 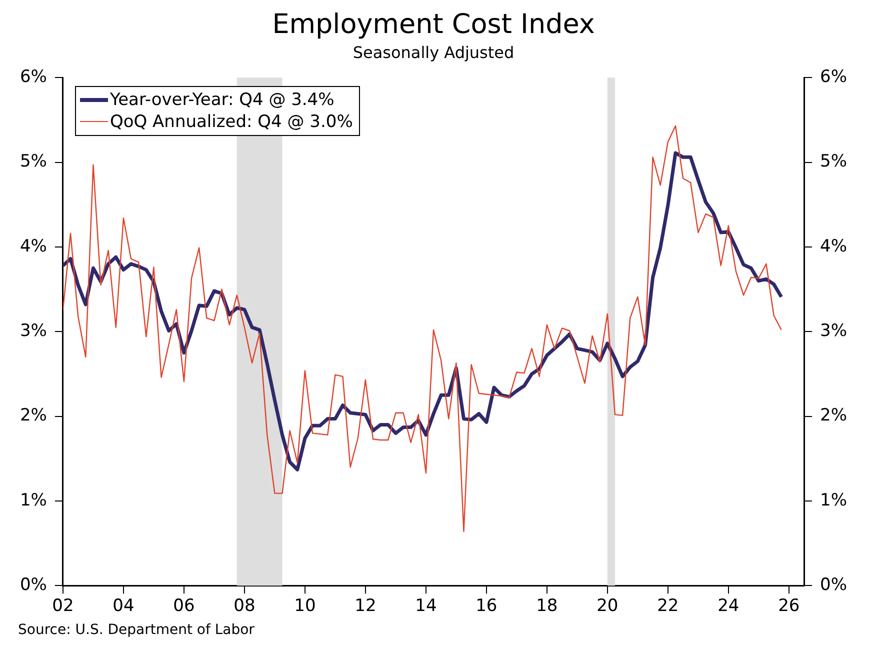 I want to click on x-tick-label: 18, so click(x=547, y=606).